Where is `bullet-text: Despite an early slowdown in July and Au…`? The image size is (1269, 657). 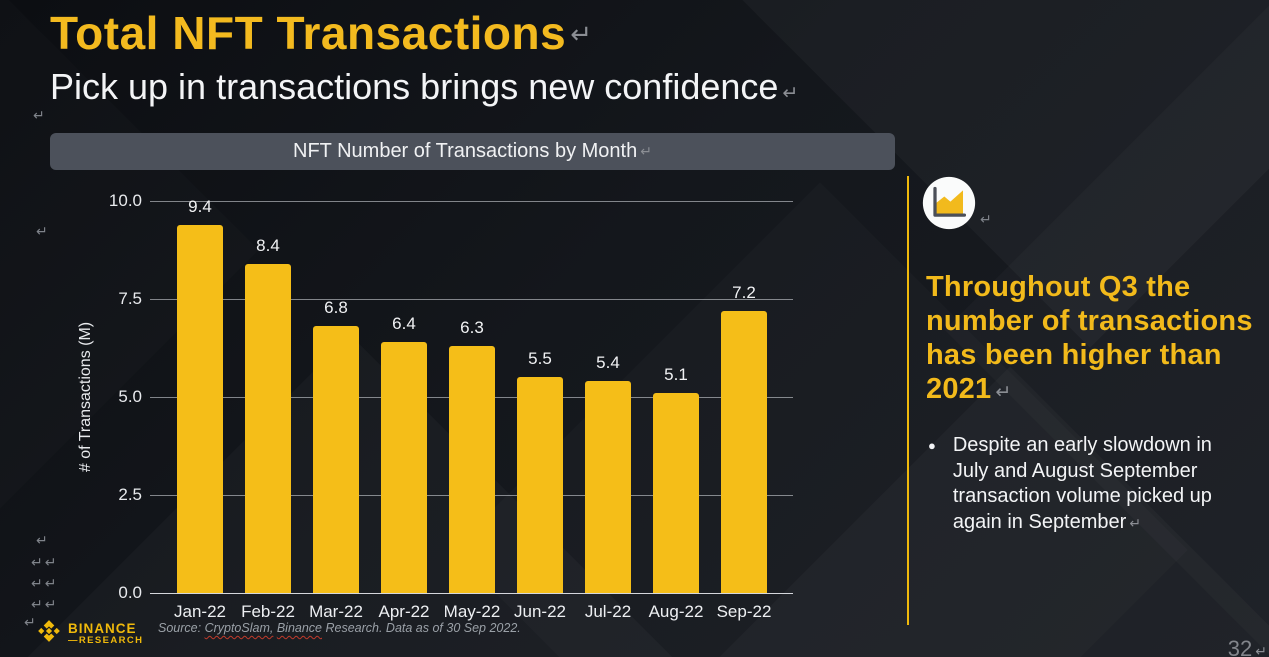 bullet-text: Despite an early slowdown in July and Au… is located at coordinates (1104, 485).